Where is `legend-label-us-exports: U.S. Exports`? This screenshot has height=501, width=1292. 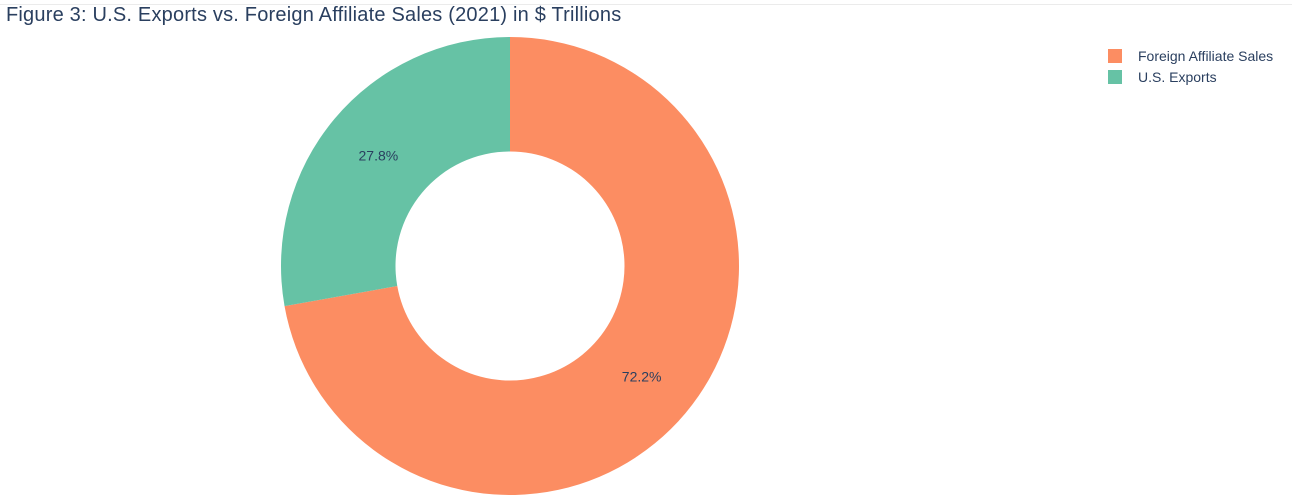
legend-label-us-exports: U.S. Exports is located at coordinates (1177, 76).